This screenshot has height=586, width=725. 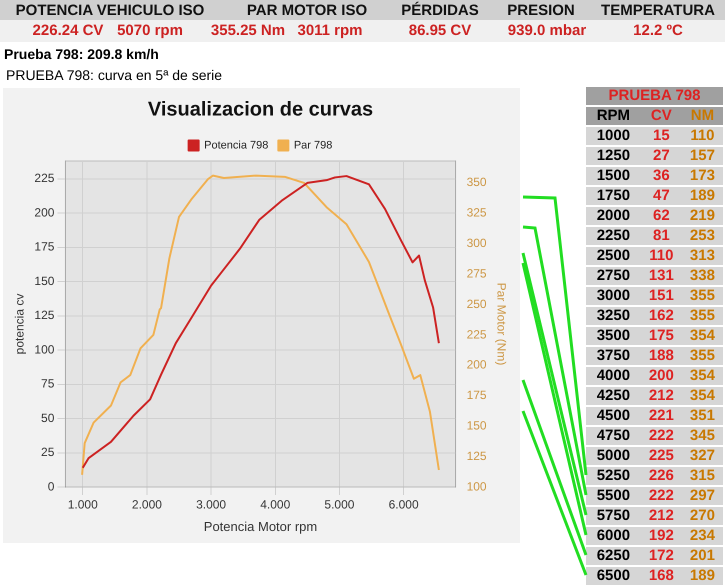 I want to click on data-label: 234, so click(x=702, y=536).